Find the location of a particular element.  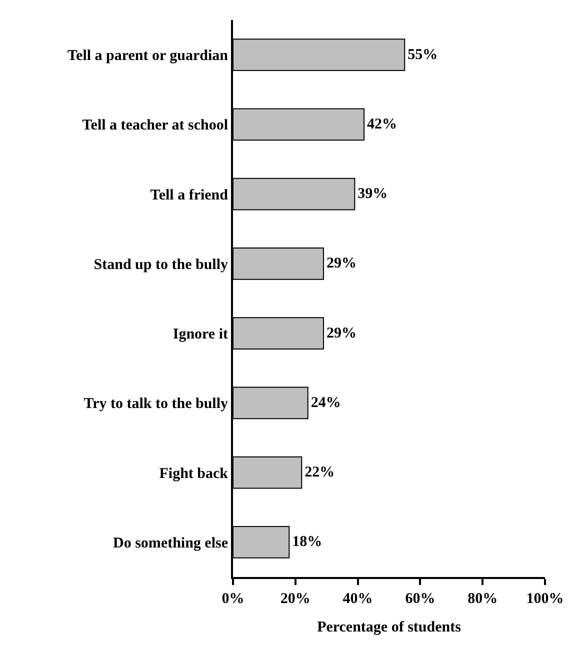

x-tick-label: 80% is located at coordinates (483, 599).